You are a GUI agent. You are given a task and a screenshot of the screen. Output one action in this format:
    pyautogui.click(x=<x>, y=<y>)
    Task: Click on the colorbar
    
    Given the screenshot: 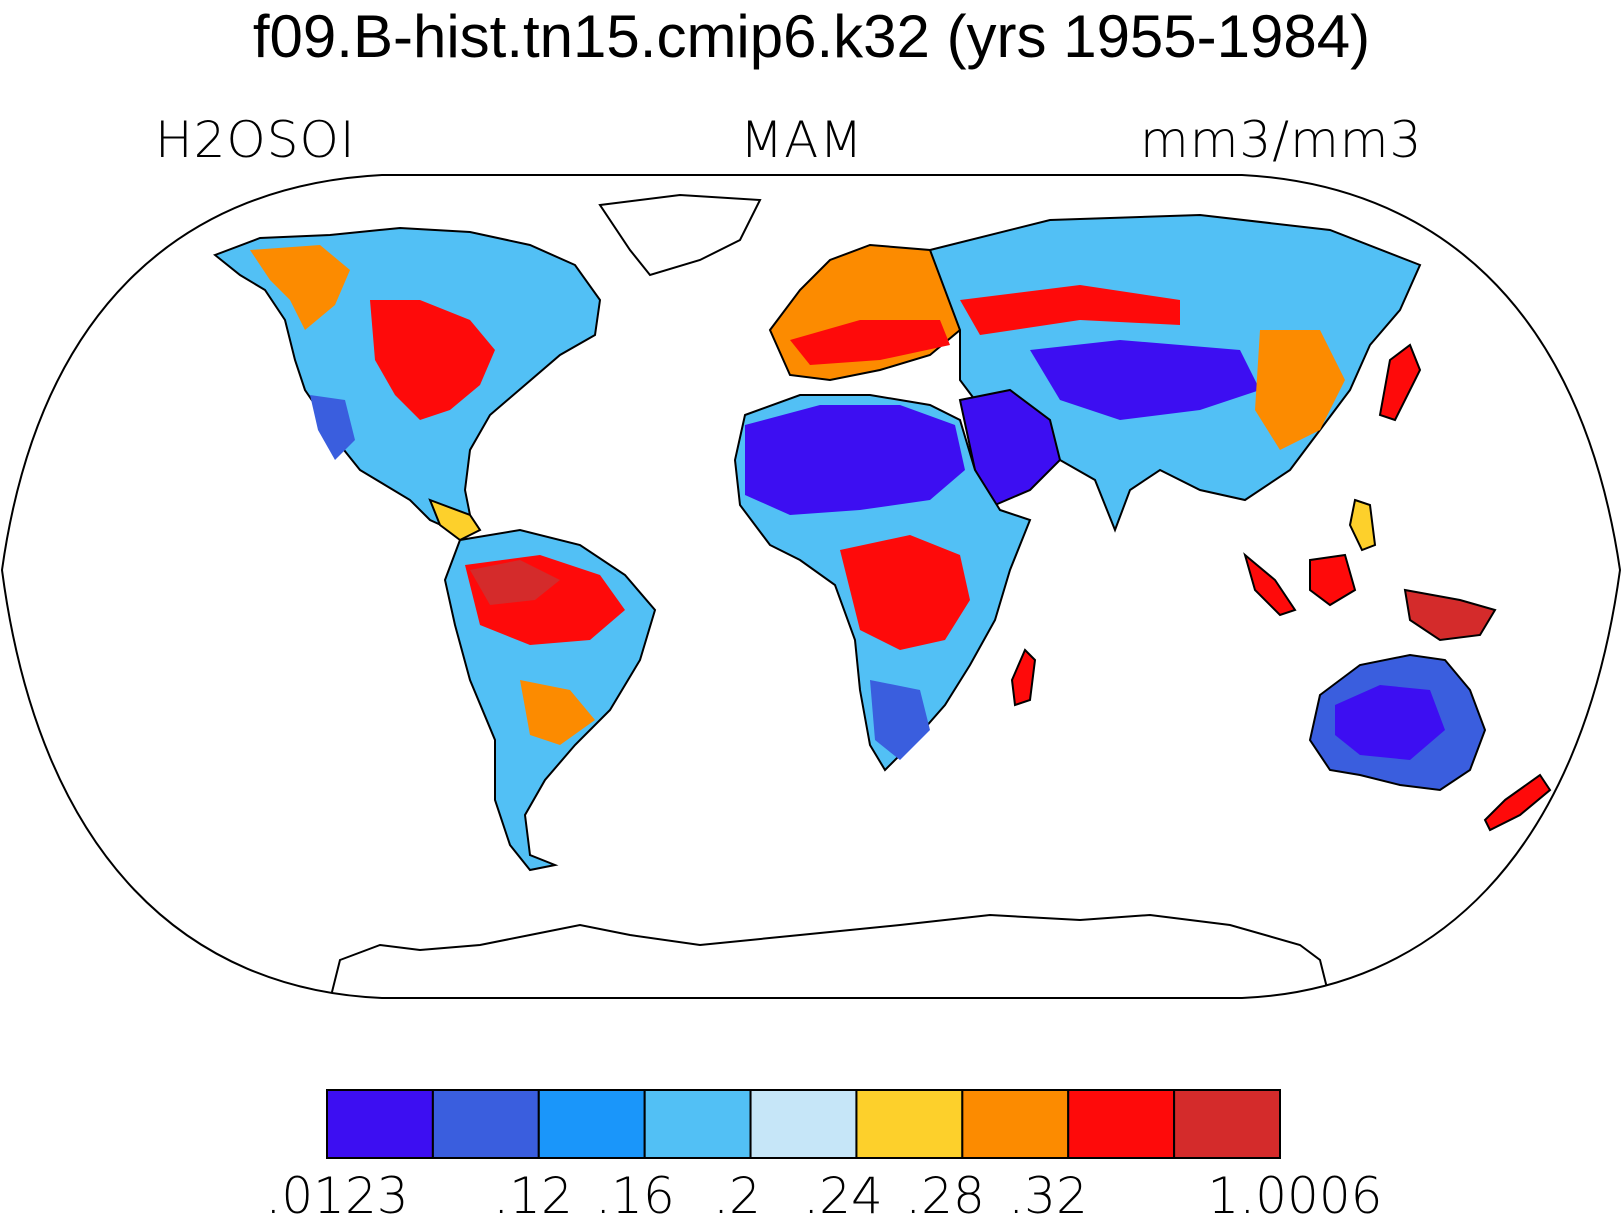 What is the action you would take?
    pyautogui.click(x=803, y=1124)
    